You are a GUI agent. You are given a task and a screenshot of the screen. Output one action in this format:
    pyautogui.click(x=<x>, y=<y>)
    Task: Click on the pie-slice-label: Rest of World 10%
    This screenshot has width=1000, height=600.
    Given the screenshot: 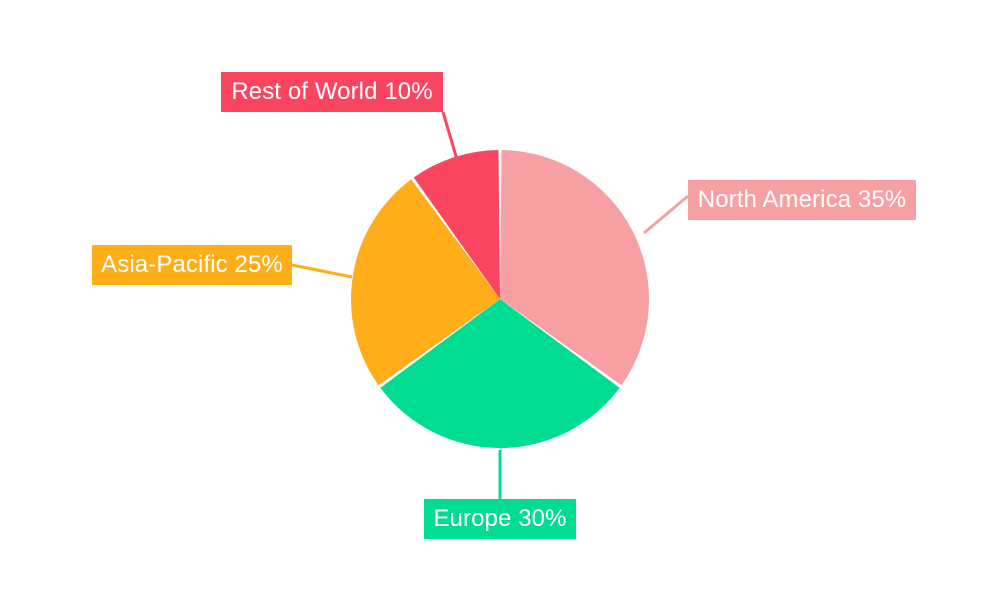 What is the action you would take?
    pyautogui.click(x=332, y=92)
    